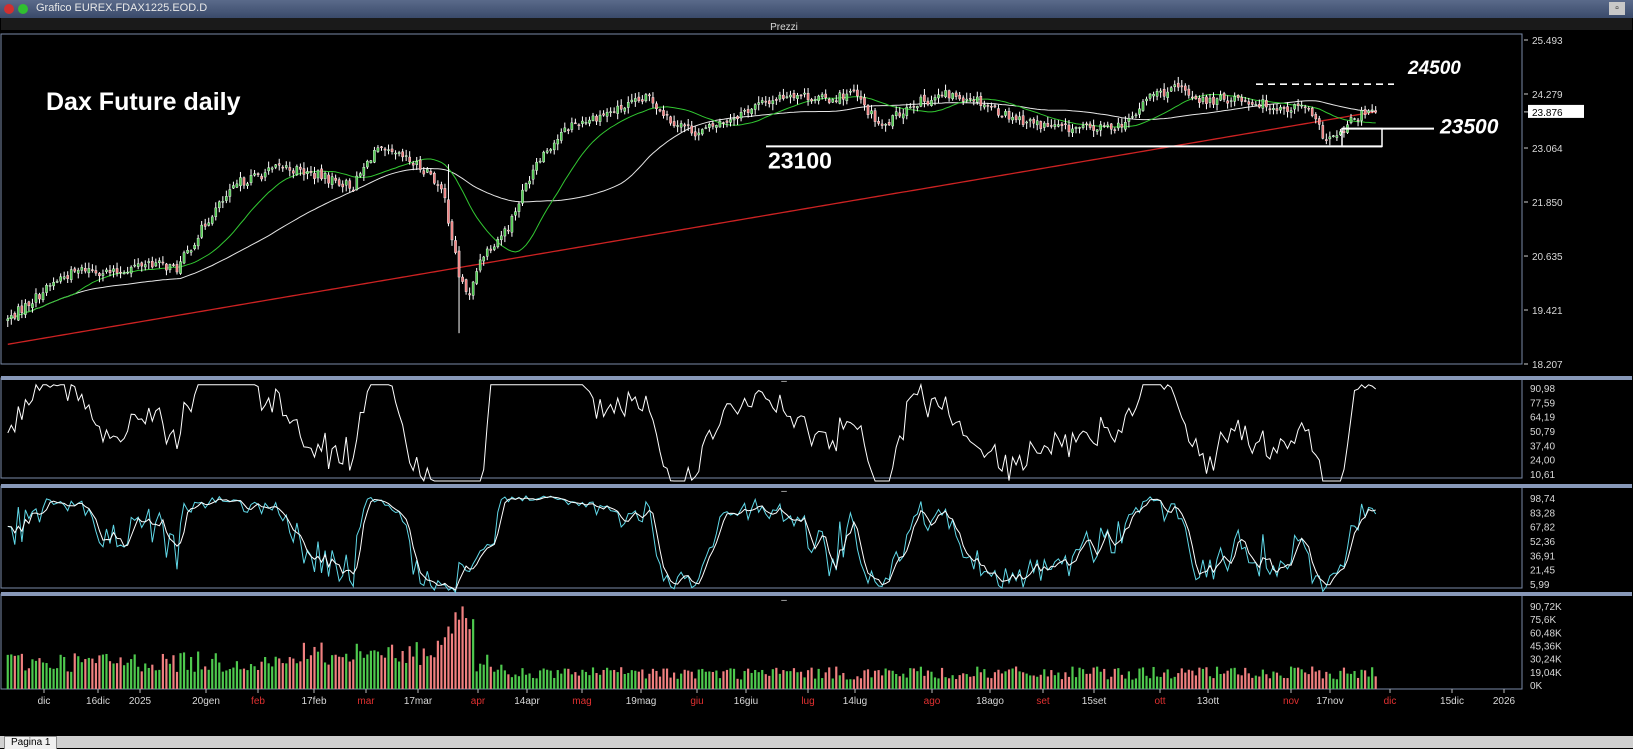 The height and width of the screenshot is (749, 1633). Describe the element at coordinates (31, 742) in the screenshot. I see `tab-page-1: Pagina 1` at that location.